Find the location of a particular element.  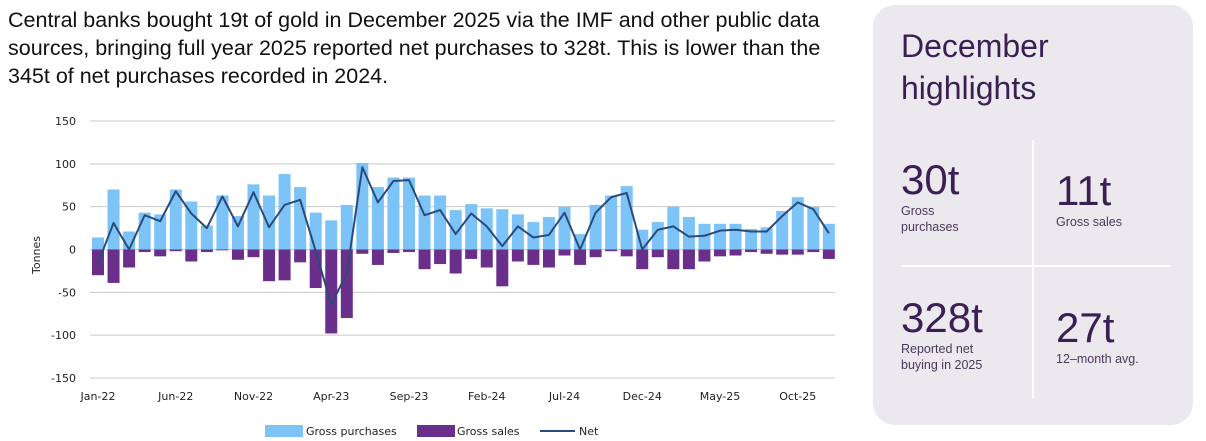

legend: Gross purchases Gross sales Net is located at coordinates (432, 431).